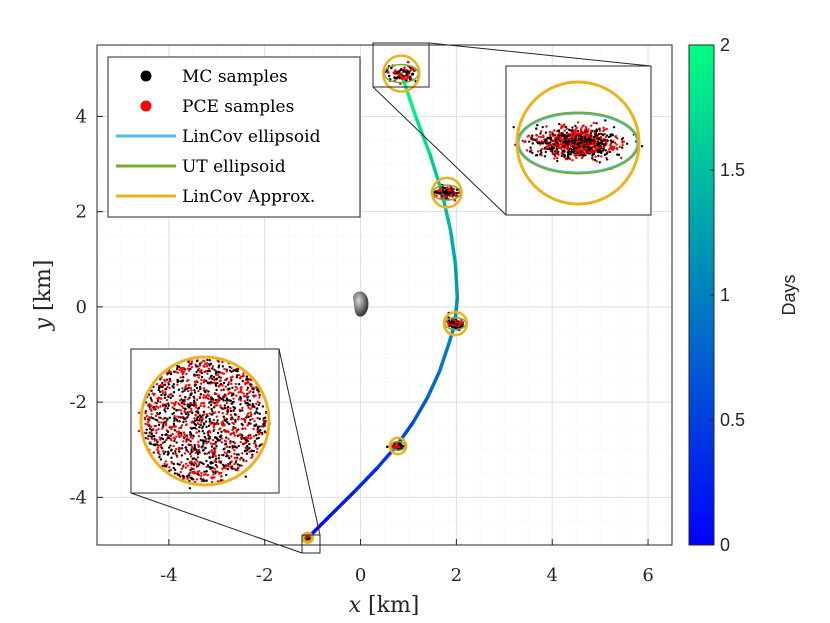 This screenshot has height=623, width=830. I want to click on x-tick-label: 6, so click(647, 575).